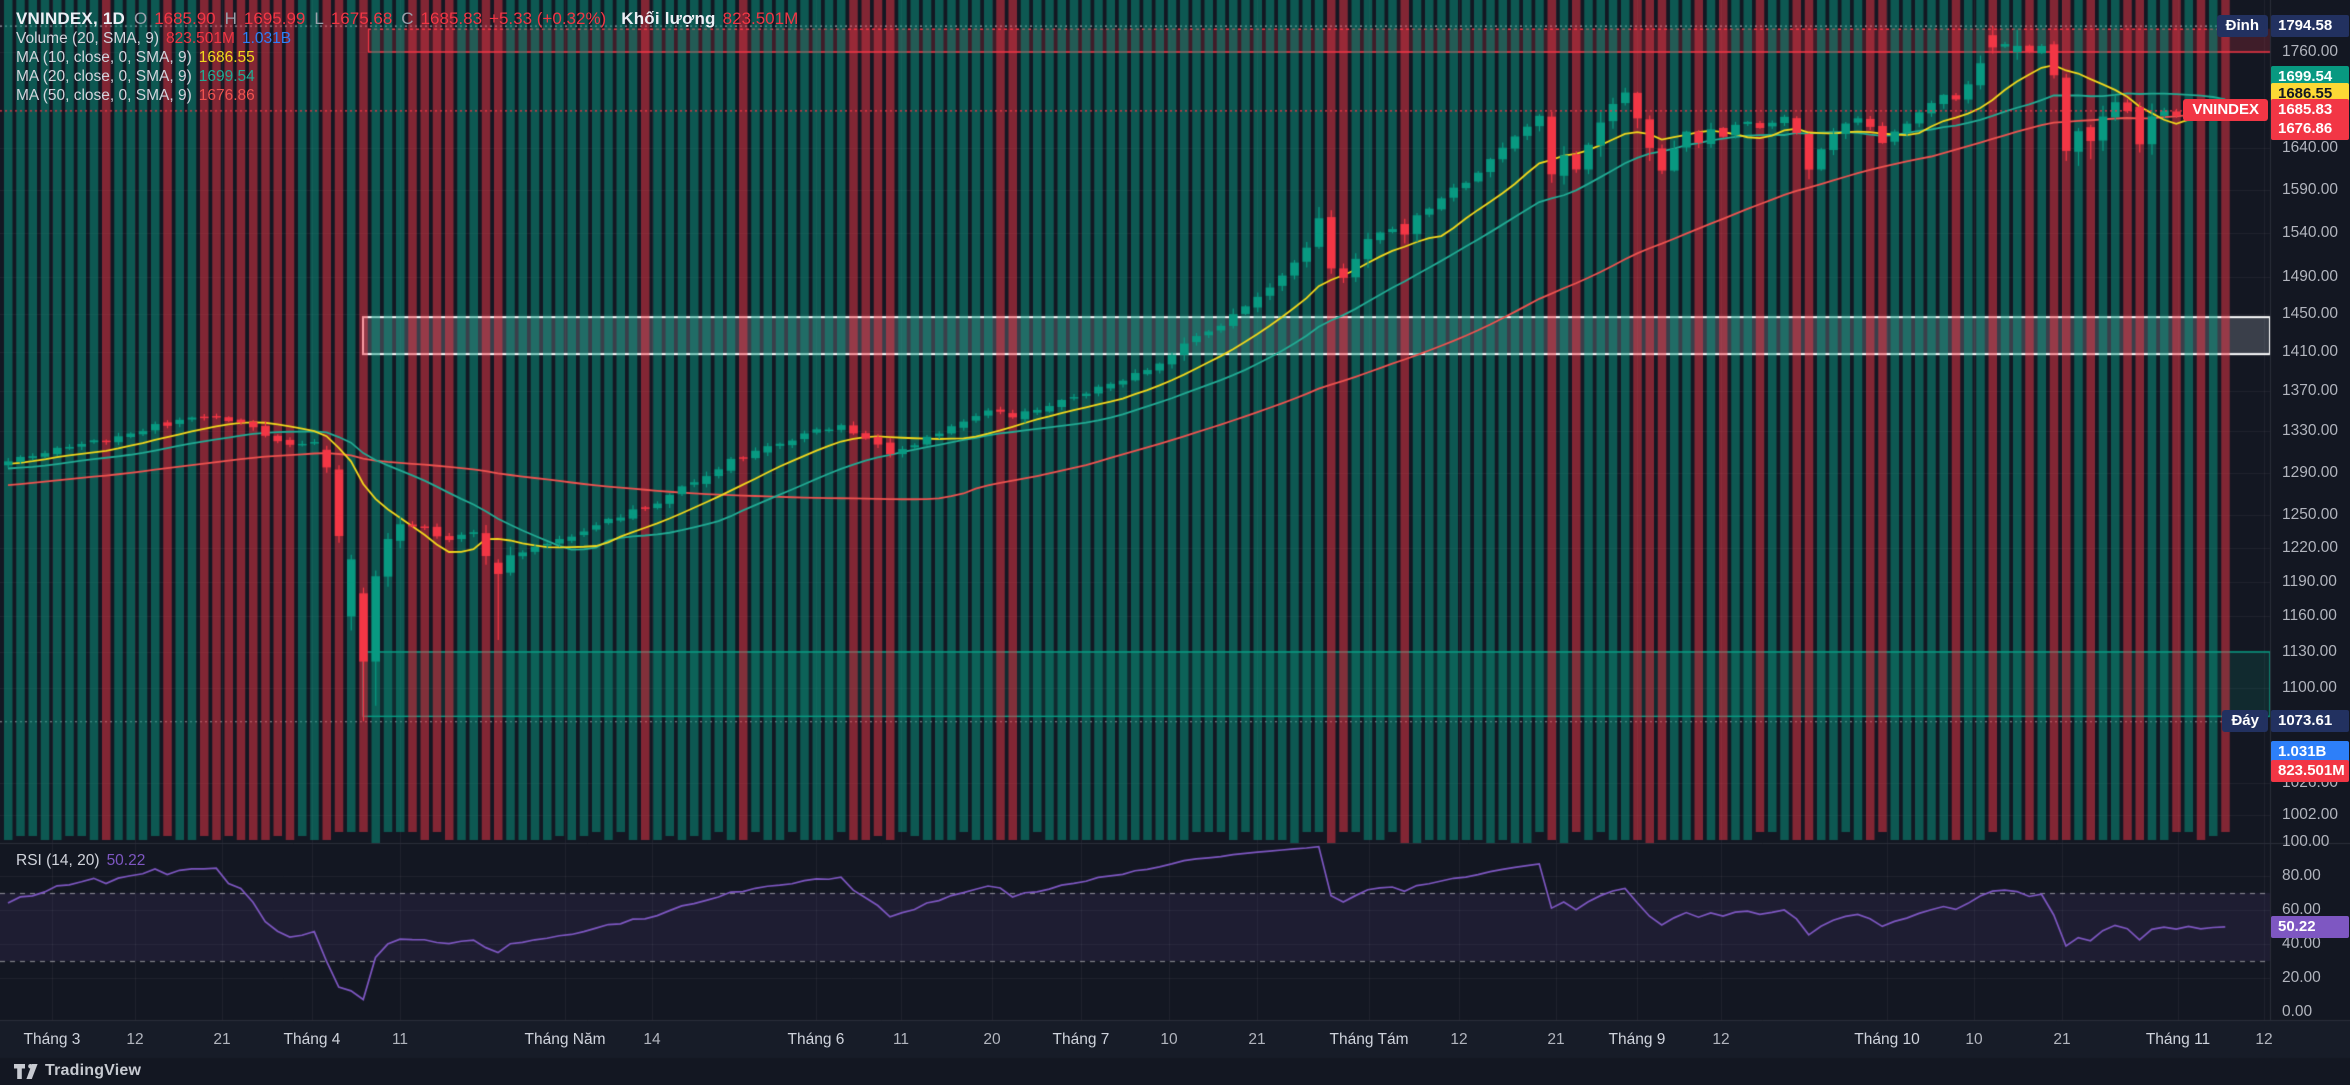  Describe the element at coordinates (1369, 1039) in the screenshot. I see `time-tick-label: Tháng Tám` at that location.